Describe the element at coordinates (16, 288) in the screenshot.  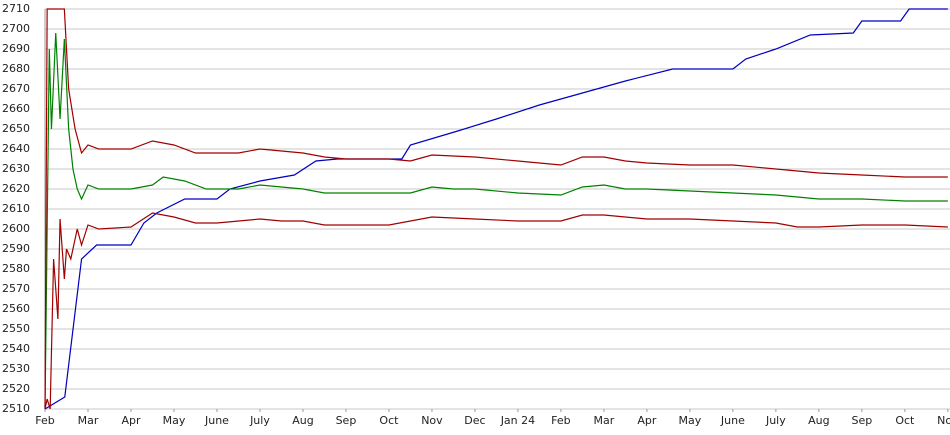
I see `y-tick-label: 2570` at that location.